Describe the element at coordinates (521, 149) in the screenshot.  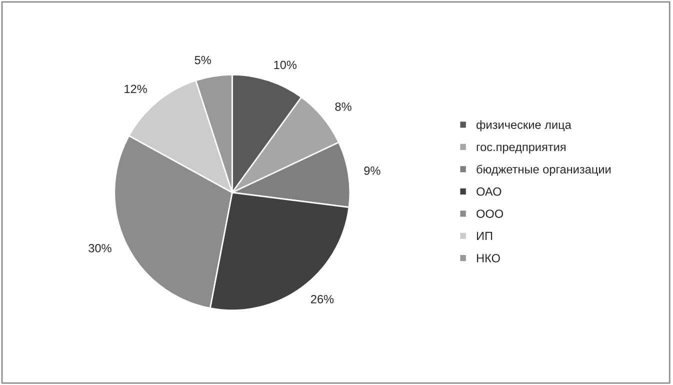
I see `legend-label: гос.предприятия` at that location.